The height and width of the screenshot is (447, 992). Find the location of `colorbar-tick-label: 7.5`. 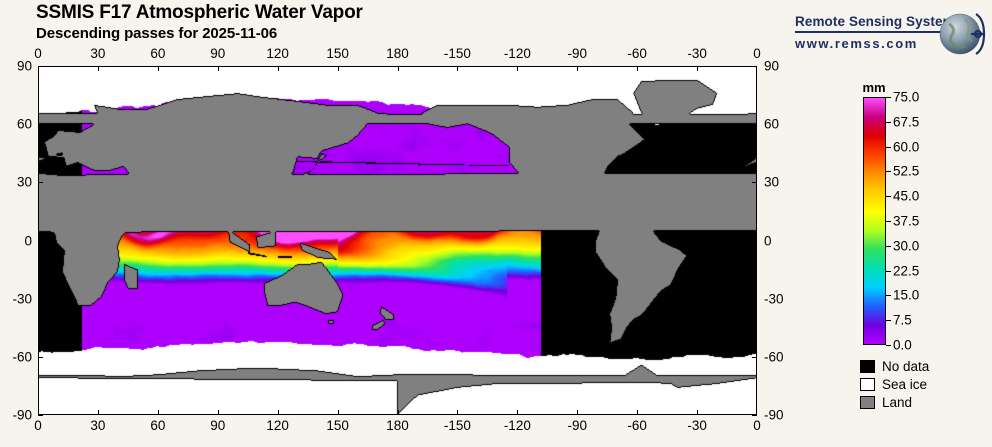

colorbar-tick-label: 7.5 is located at coordinates (902, 320).